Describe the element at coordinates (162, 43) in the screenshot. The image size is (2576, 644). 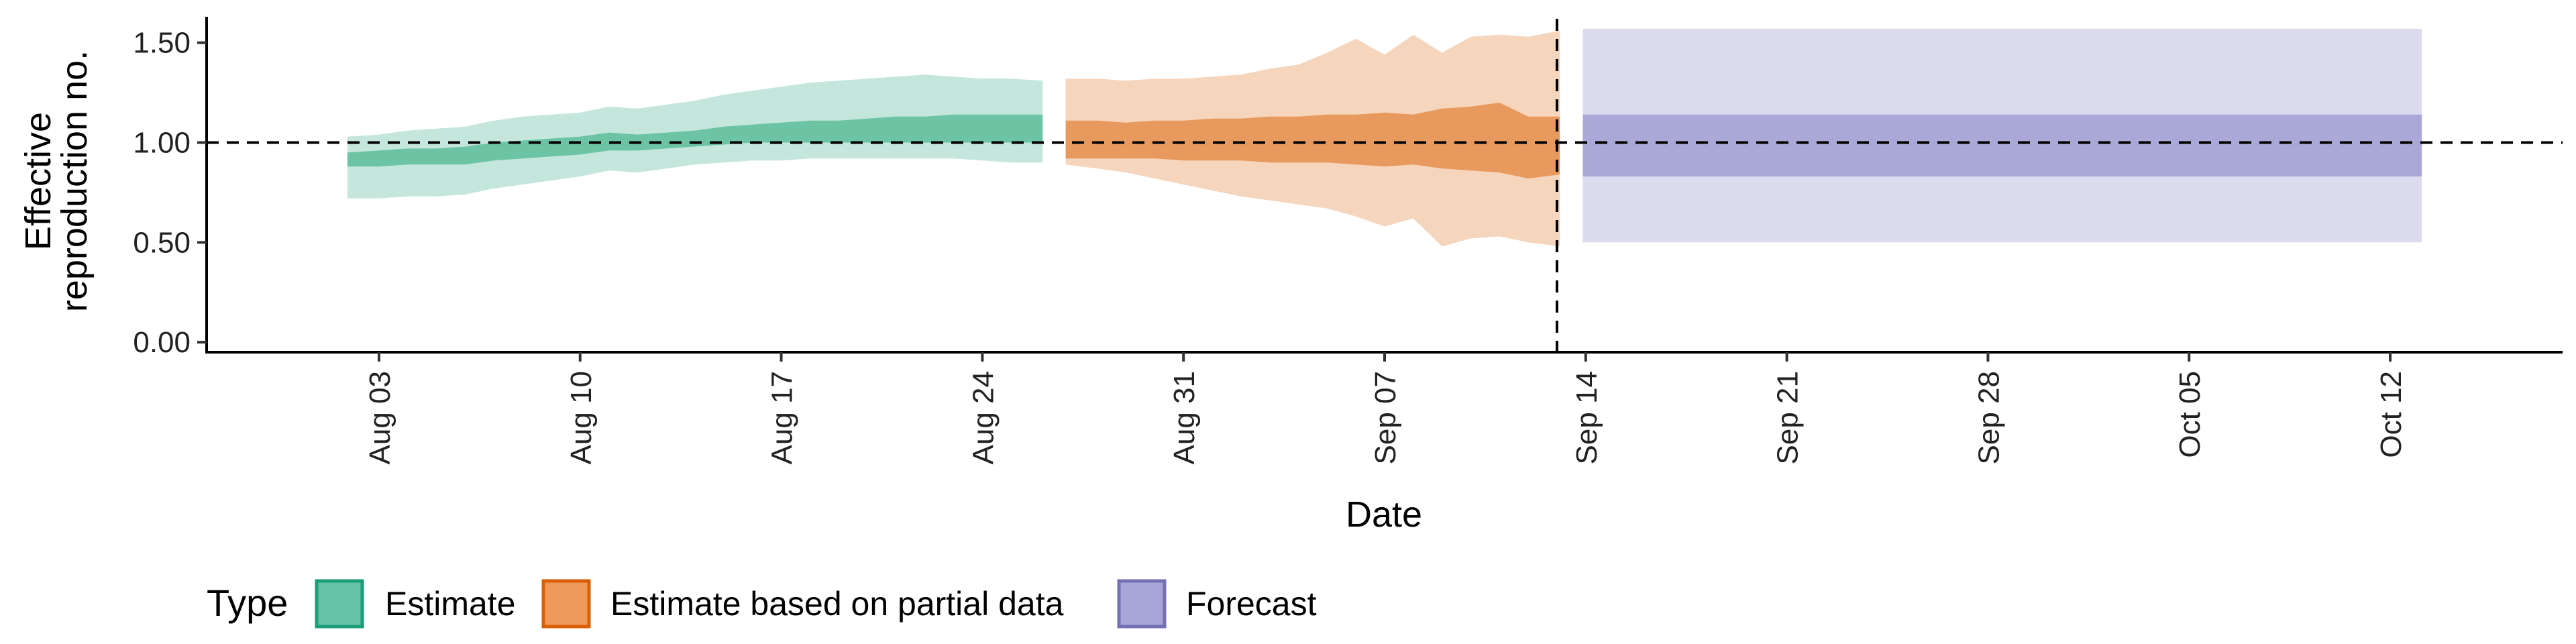
I see `y-tick-label: 1.50` at that location.